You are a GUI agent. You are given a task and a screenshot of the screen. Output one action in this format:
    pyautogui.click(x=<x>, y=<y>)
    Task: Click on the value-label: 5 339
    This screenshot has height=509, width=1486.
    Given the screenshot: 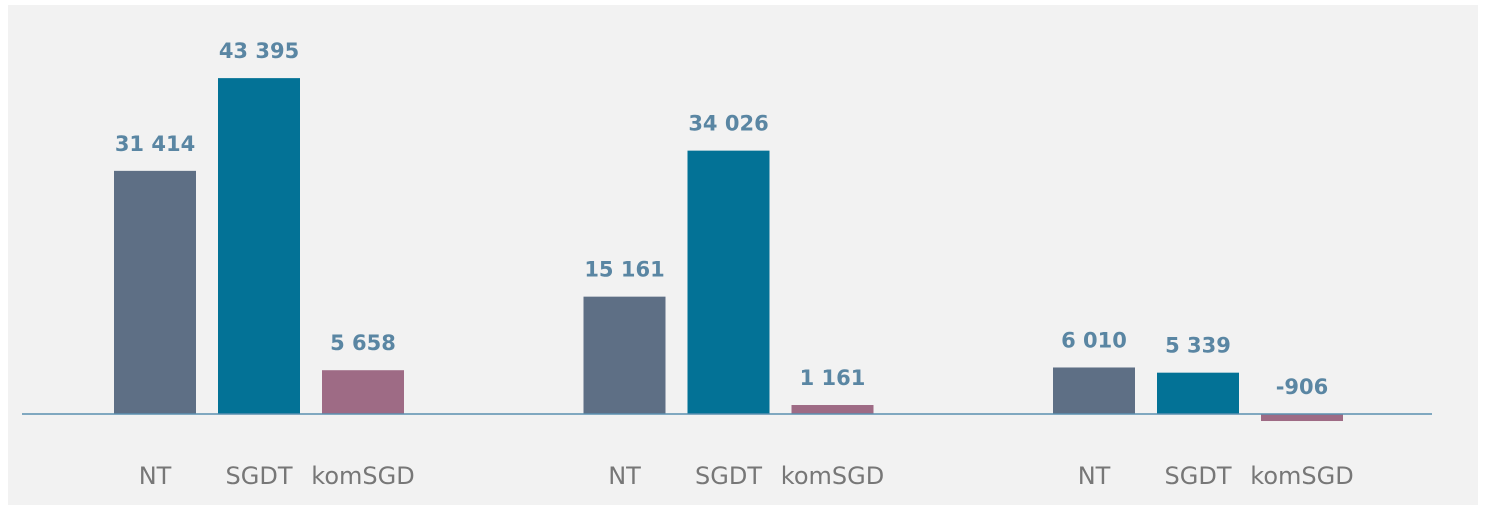 What is the action you would take?
    pyautogui.click(x=1198, y=346)
    